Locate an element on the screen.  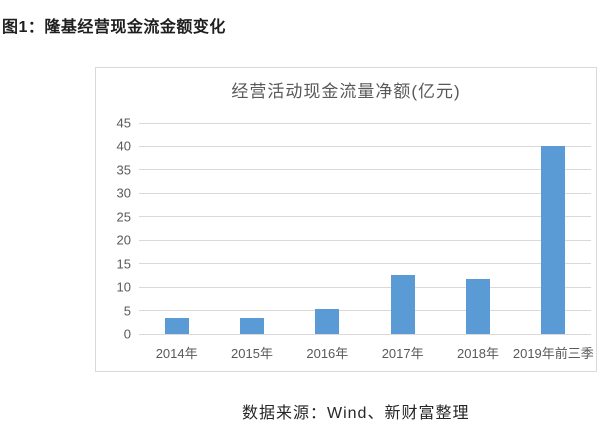
y-axis-label-5: 5 is located at coordinates (127, 311).